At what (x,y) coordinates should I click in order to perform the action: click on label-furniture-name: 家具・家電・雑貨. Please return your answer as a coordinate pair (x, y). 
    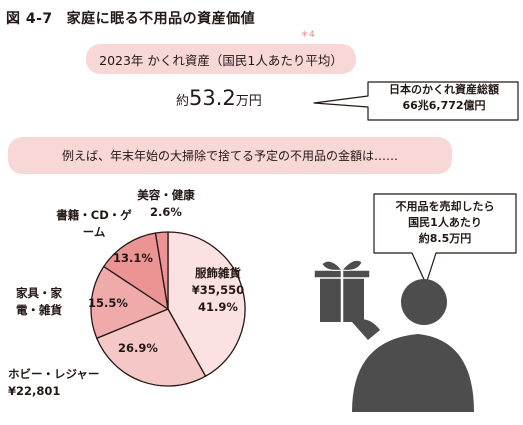
    Looking at the image, I should click on (39, 301).